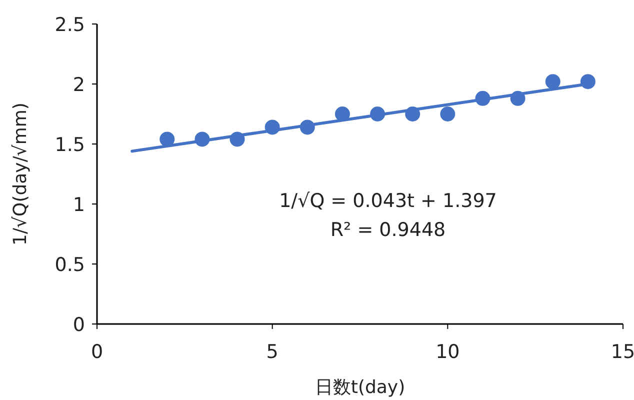  Describe the element at coordinates (69, 25) in the screenshot. I see `y-tick-label: 2.5` at that location.